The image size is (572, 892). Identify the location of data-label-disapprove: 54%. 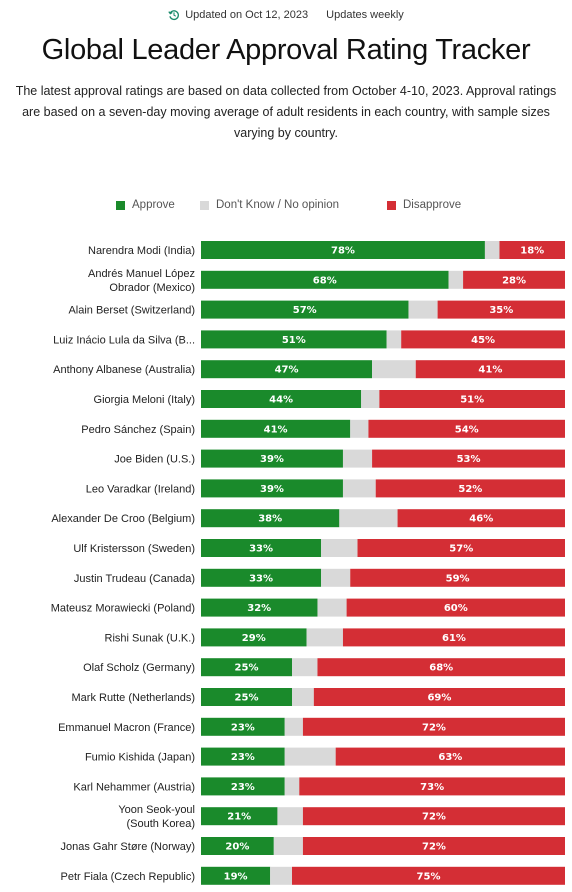
(467, 429).